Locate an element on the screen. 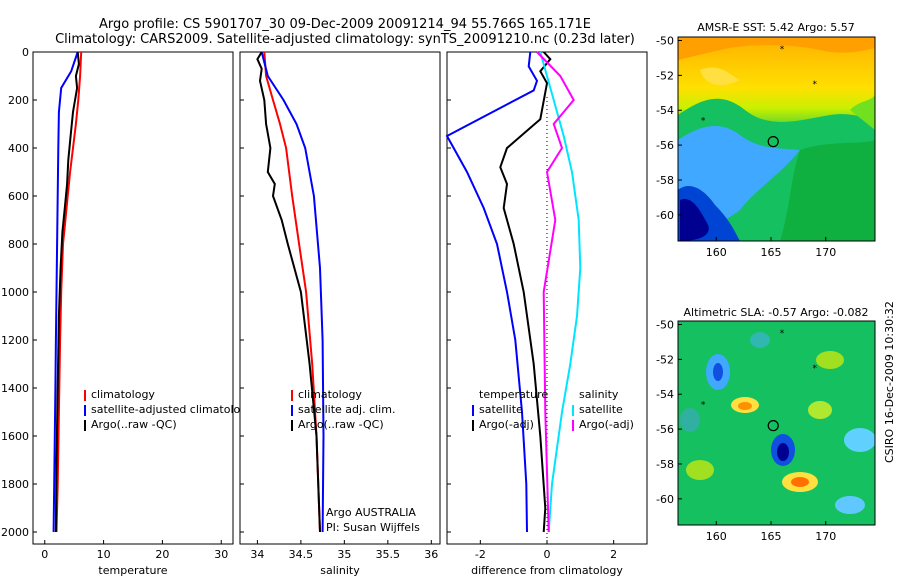 The image size is (900, 580). annotation-line-2: PI: Susan Wijffels is located at coordinates (373, 527).